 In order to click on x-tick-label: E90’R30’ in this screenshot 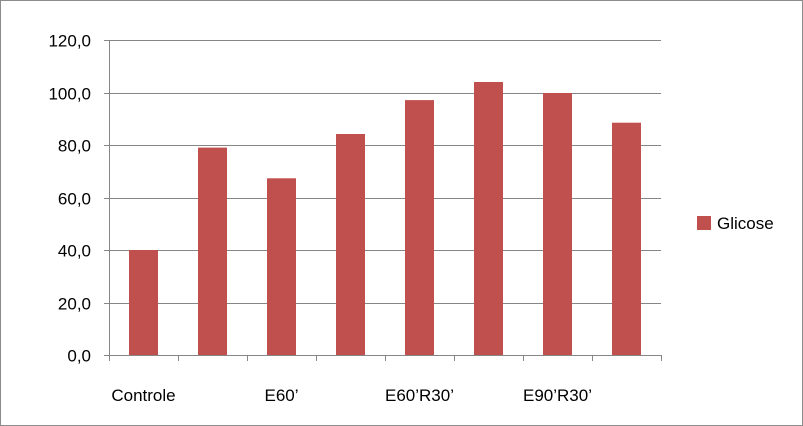, I will do `click(557, 395)`.